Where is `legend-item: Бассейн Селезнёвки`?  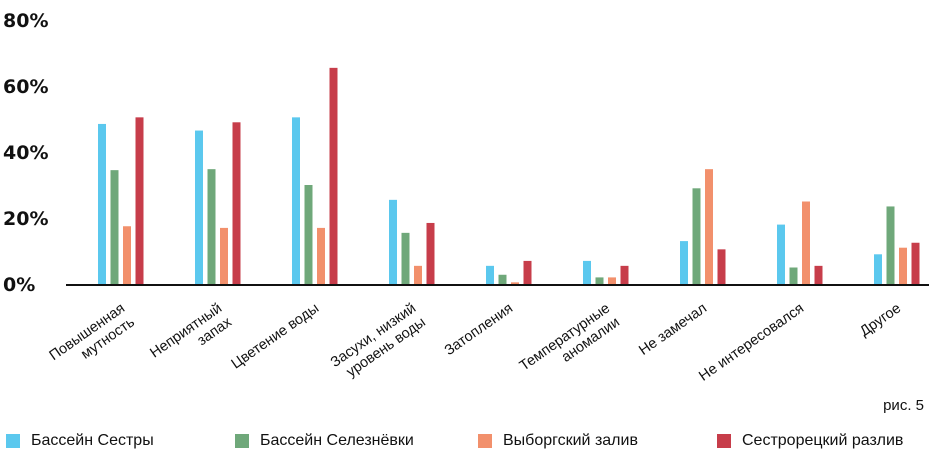 legend-item: Бассейн Селезнёвки is located at coordinates (324, 441).